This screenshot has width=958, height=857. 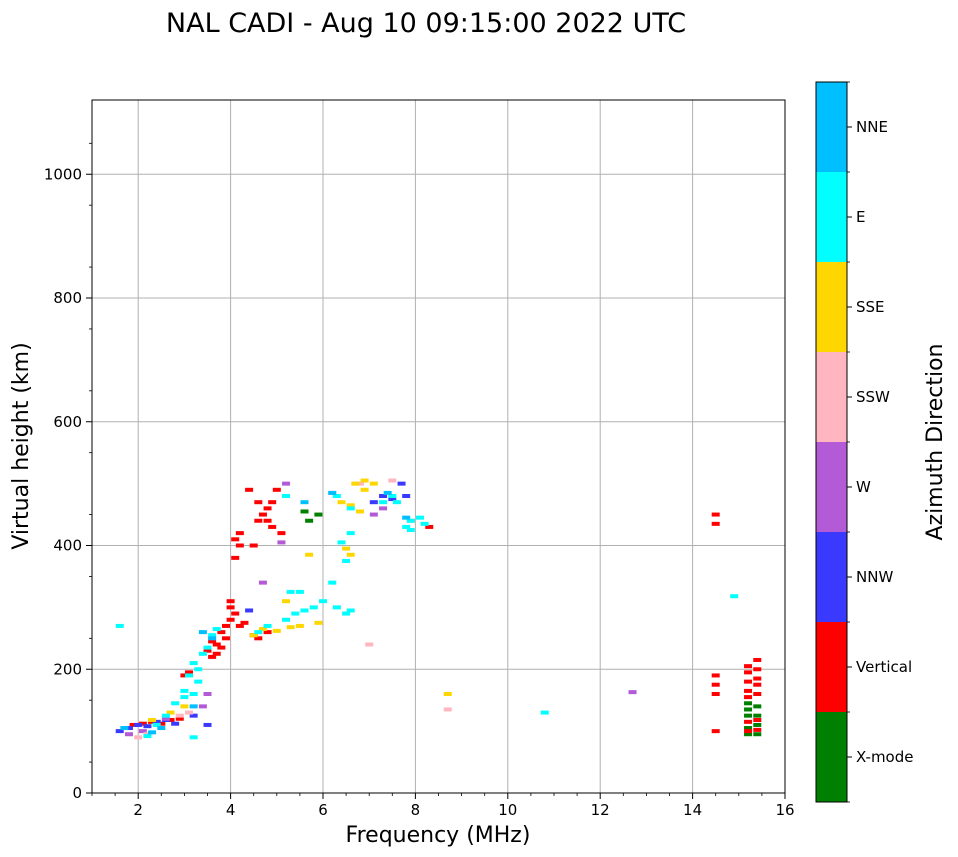 What do you see at coordinates (77, 793) in the screenshot?
I see `y-tick-label: 0` at bounding box center [77, 793].